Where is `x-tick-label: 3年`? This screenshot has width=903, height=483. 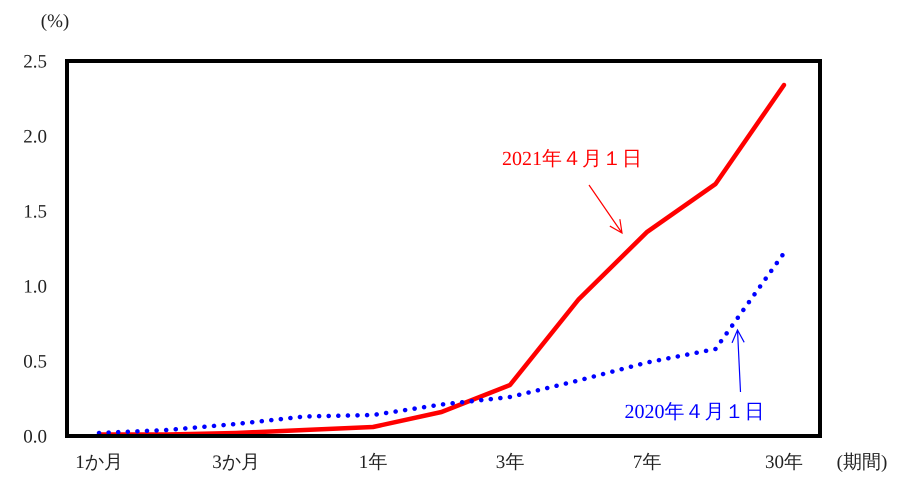 x-tick-label: 3年 is located at coordinates (510, 462).